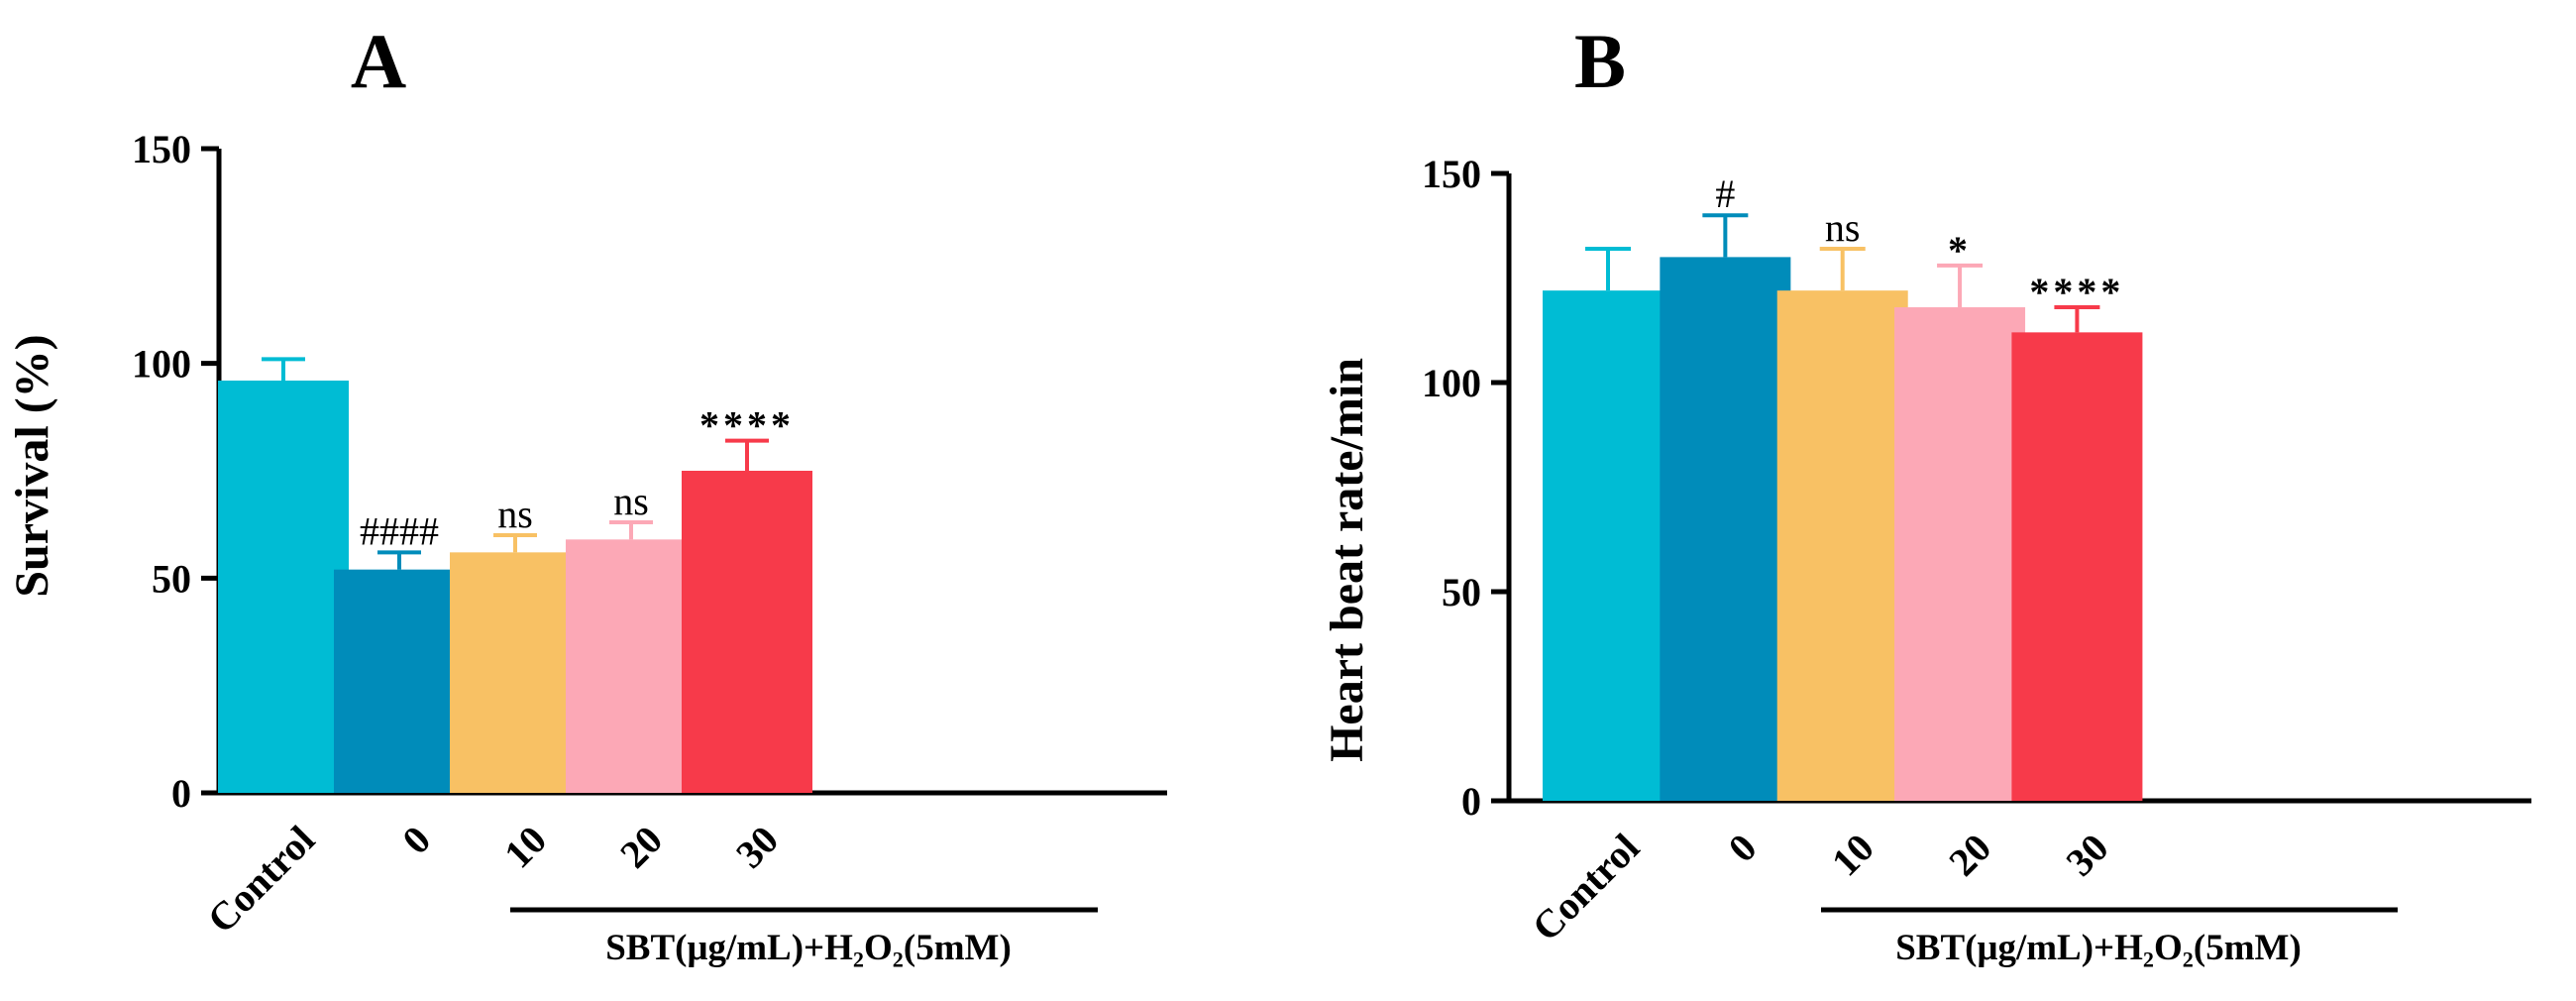 Image resolution: width=2576 pixels, height=1001 pixels. I want to click on y-axis-label: Survival (%), so click(32, 466).